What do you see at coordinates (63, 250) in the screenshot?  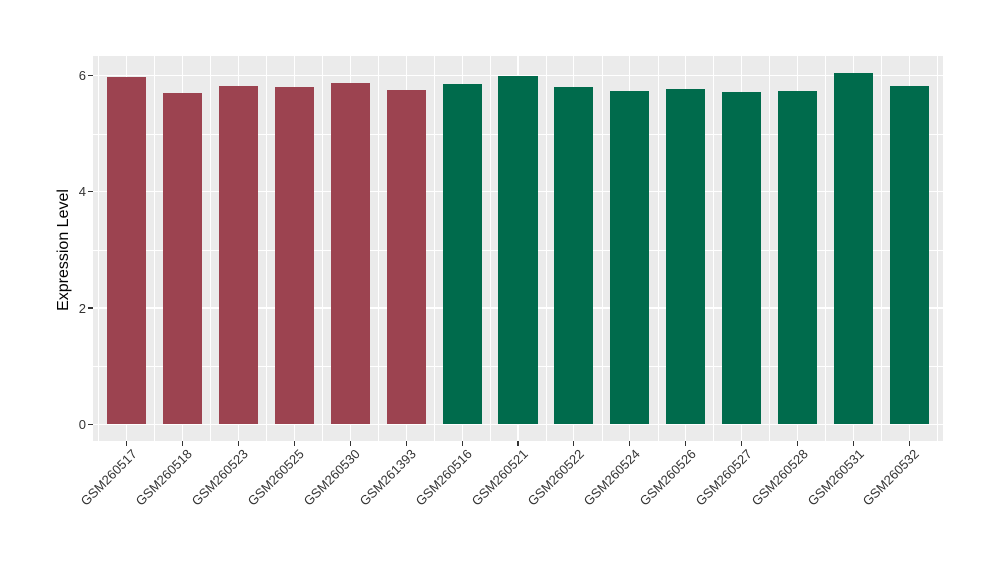 I see `y-axis-title: Expression Level` at bounding box center [63, 250].